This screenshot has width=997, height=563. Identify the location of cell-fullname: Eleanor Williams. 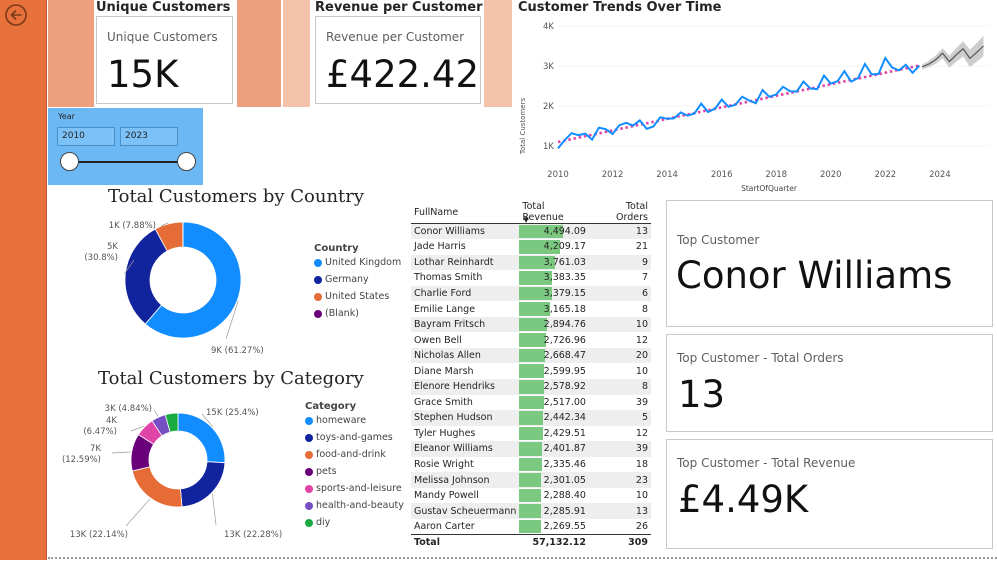
(465, 449).